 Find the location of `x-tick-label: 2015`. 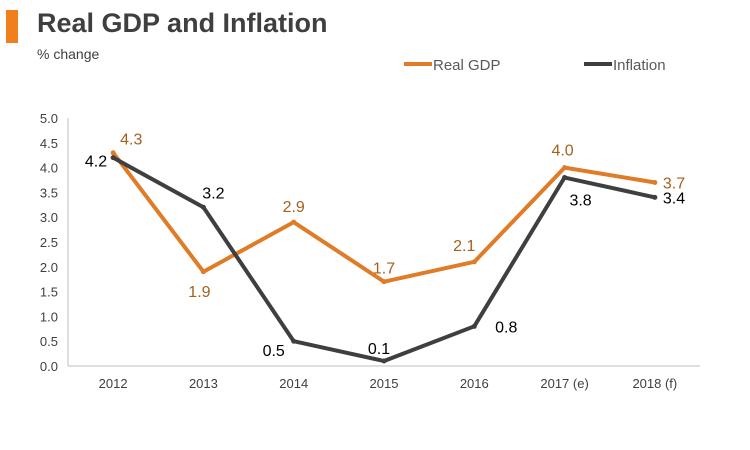

x-tick-label: 2015 is located at coordinates (384, 383).